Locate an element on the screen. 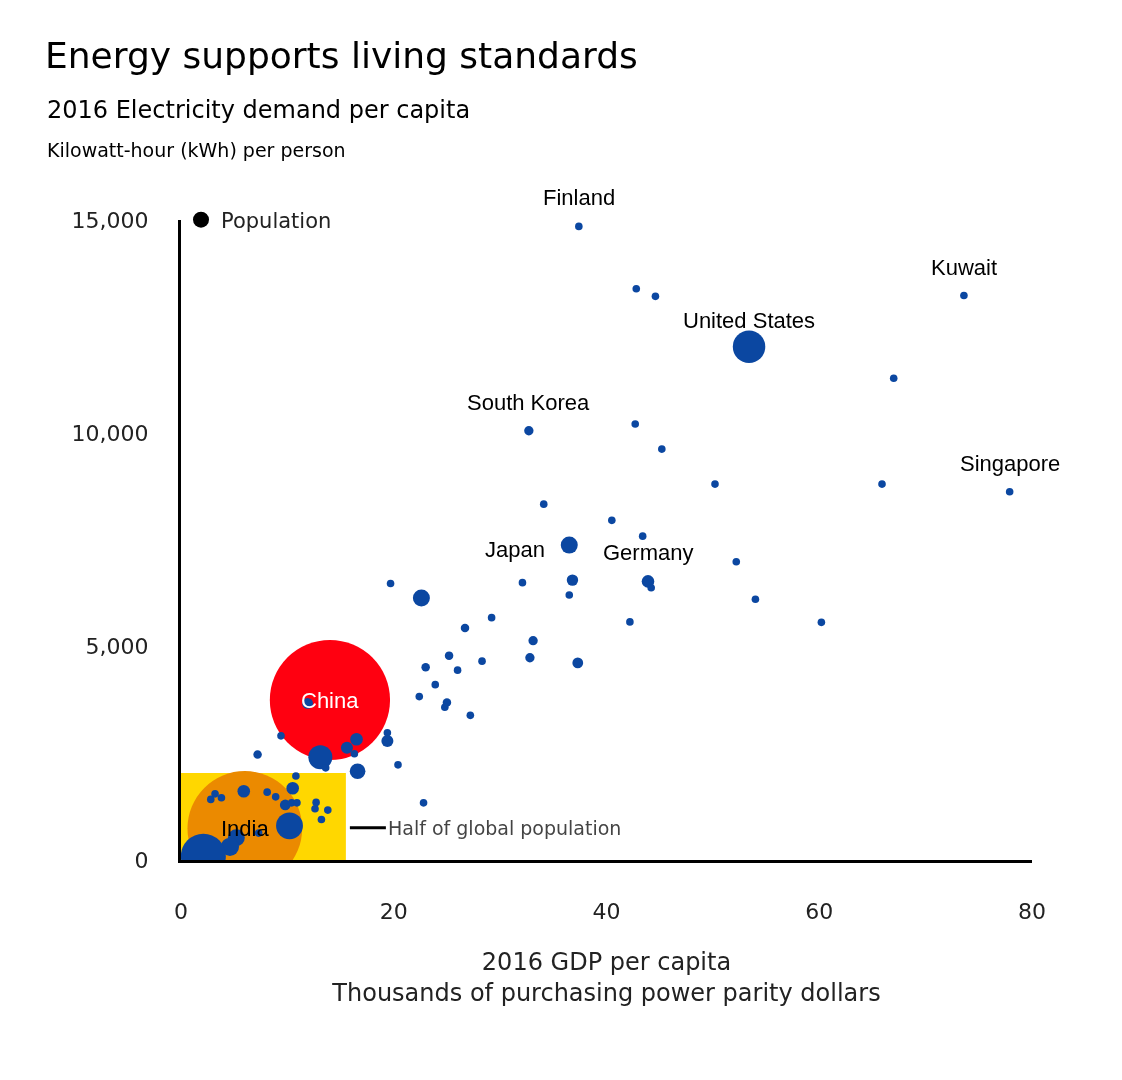 The width and height of the screenshot is (1122, 1080). x-tick-label: 80 is located at coordinates (1032, 912).